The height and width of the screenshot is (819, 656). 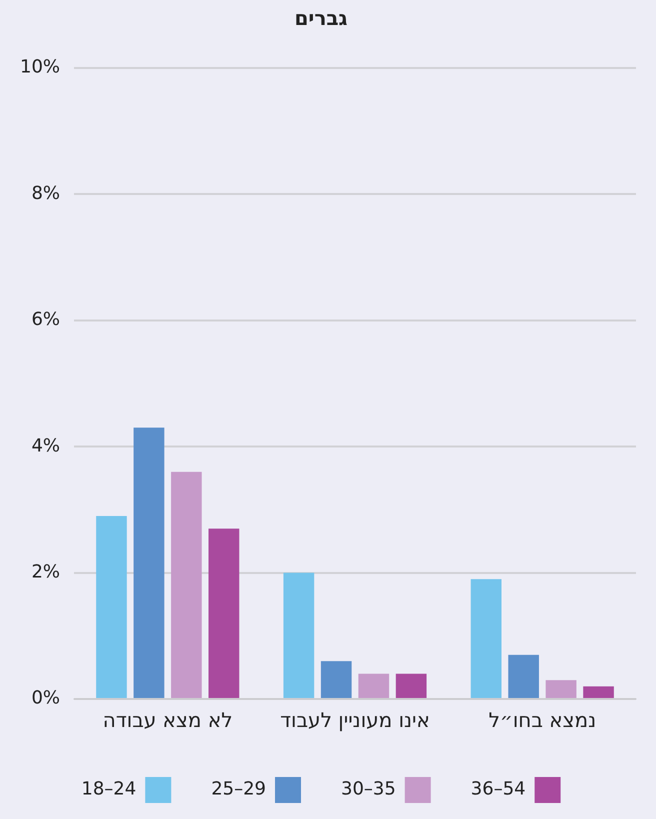 I want to click on legend-label: 30–35, so click(x=368, y=789).